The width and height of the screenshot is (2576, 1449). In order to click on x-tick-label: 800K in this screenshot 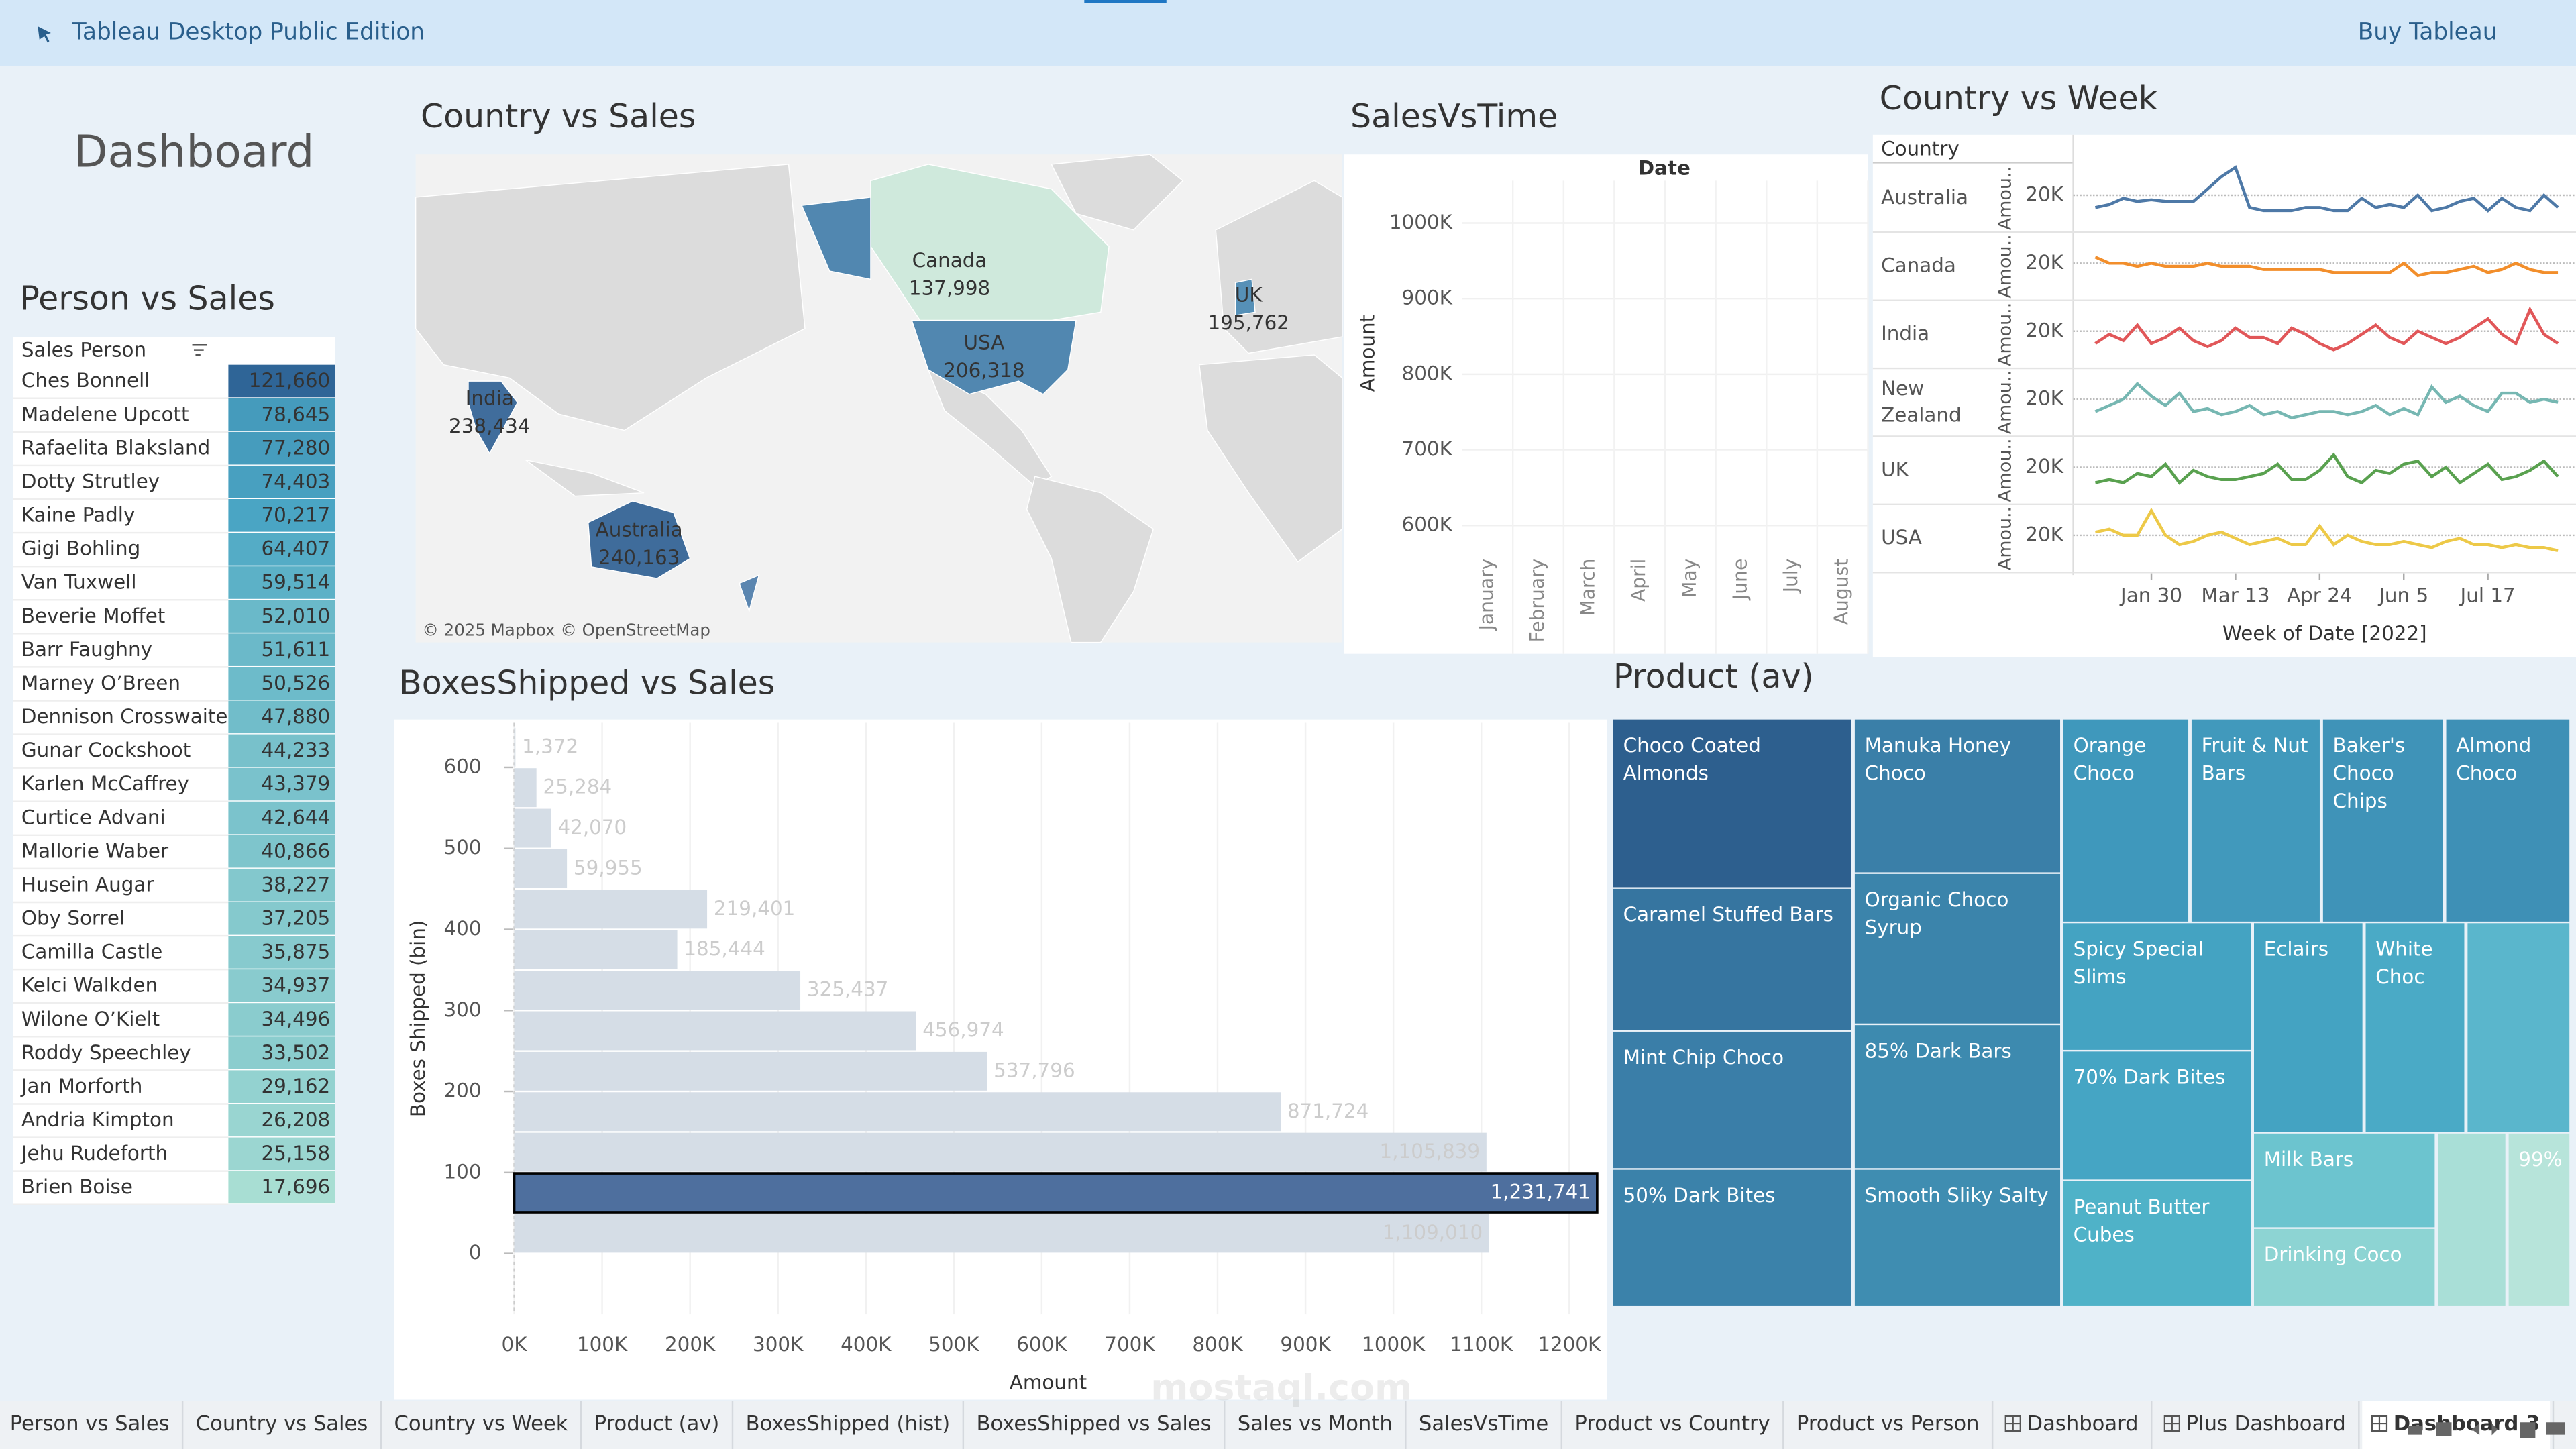, I will do `click(1217, 1344)`.